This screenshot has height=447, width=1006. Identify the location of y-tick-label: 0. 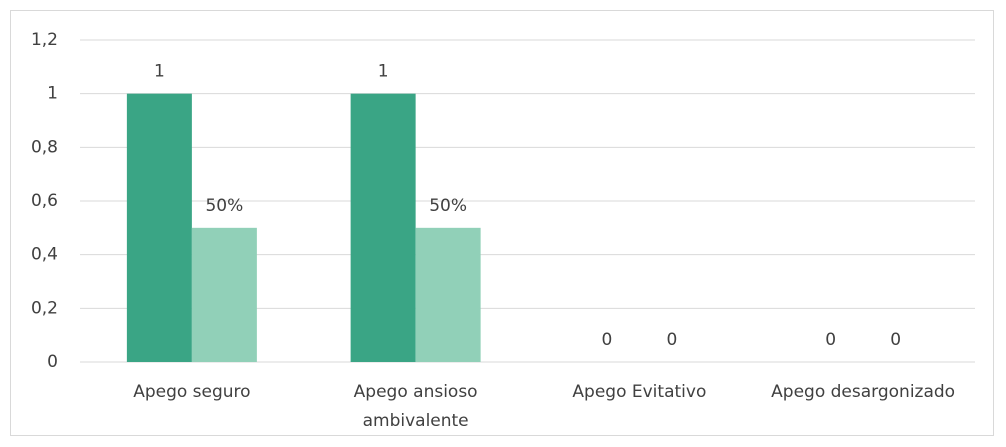
(52, 362).